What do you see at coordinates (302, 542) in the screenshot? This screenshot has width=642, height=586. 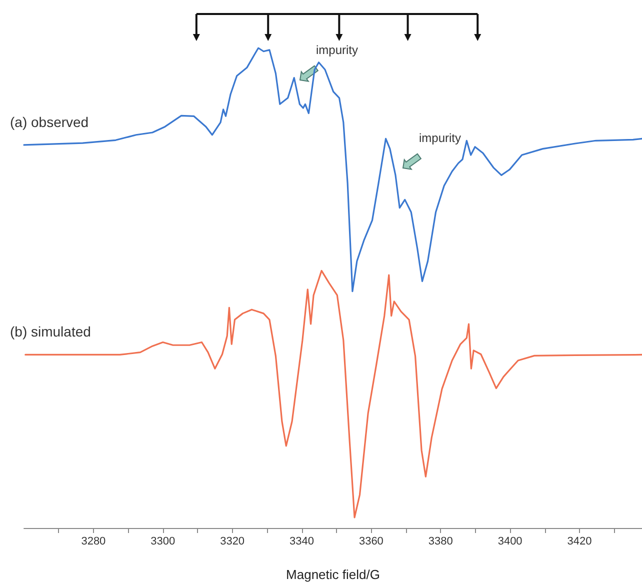 I see `x-tick-label: 3340` at bounding box center [302, 542].